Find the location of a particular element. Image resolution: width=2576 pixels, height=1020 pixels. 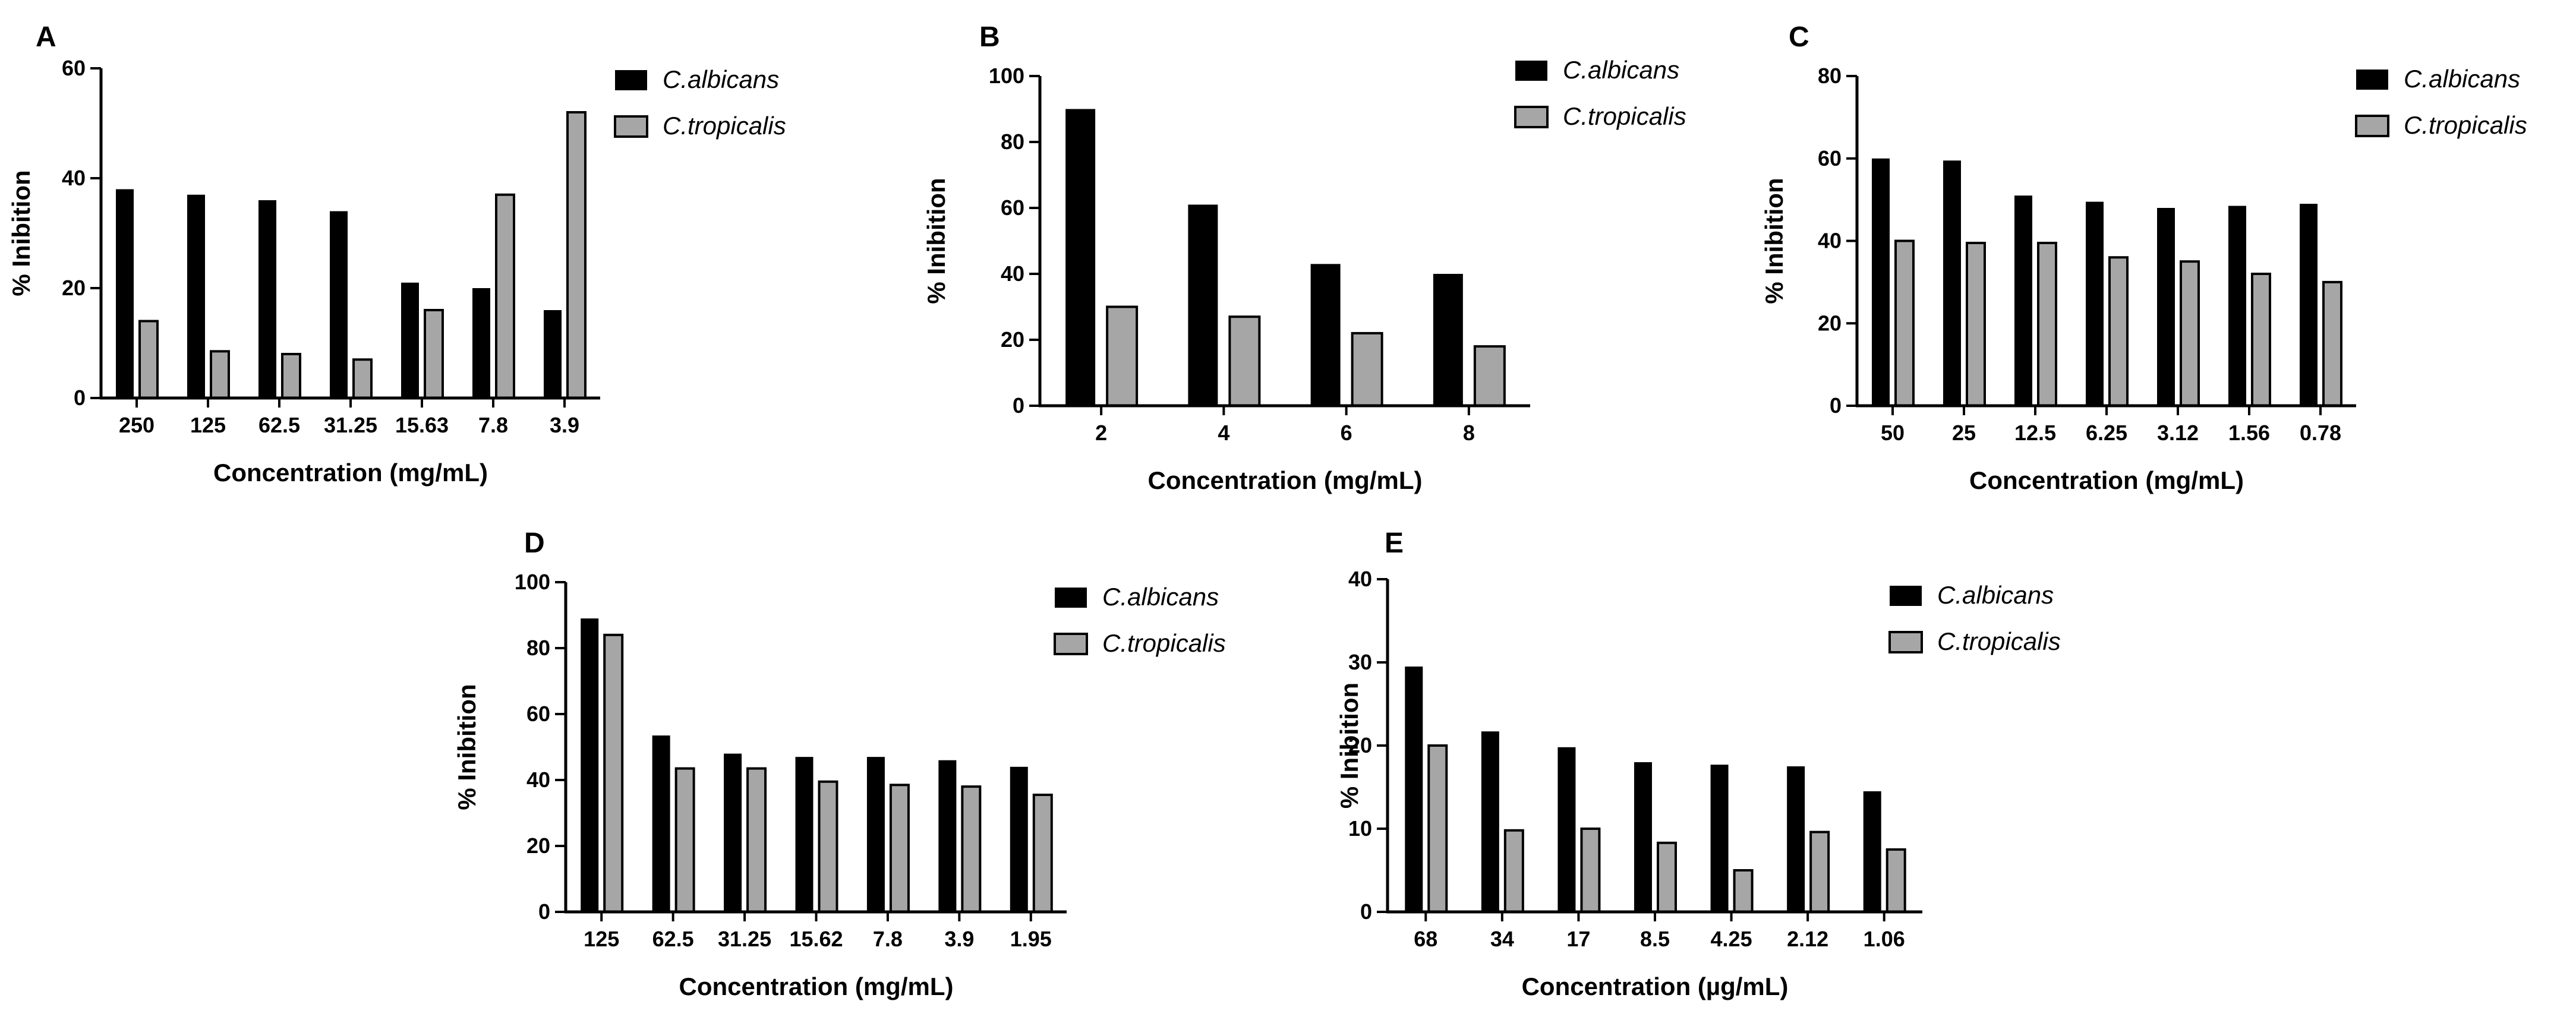

x-tick-label: 34 is located at coordinates (1502, 939).